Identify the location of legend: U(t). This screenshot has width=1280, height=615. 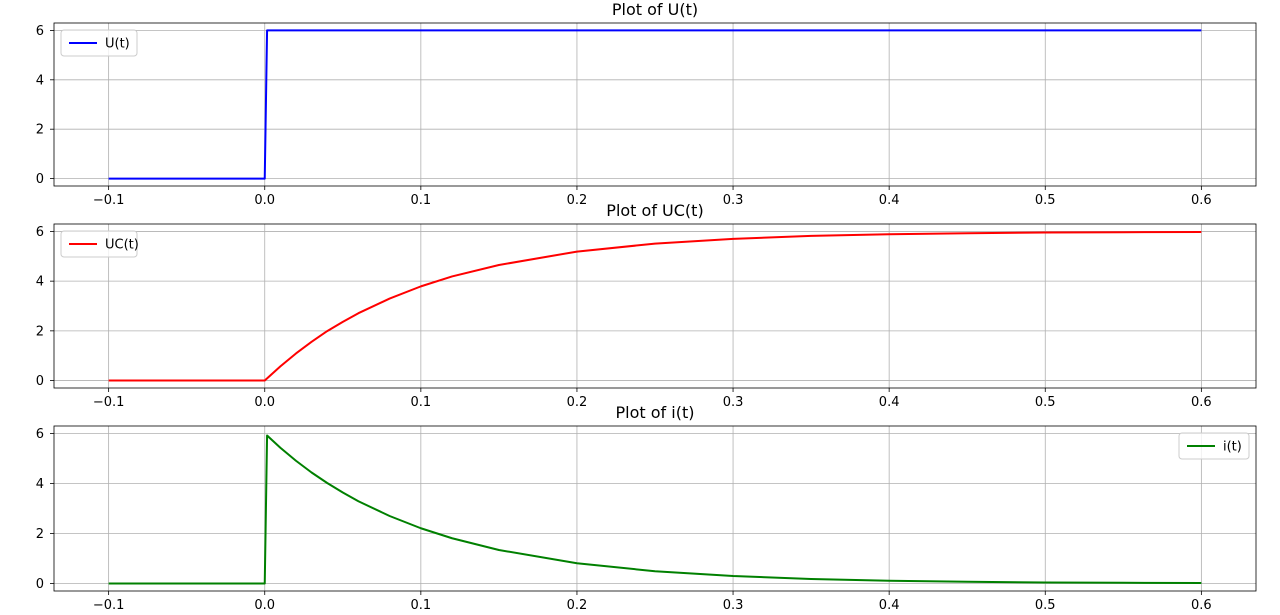
(99, 43).